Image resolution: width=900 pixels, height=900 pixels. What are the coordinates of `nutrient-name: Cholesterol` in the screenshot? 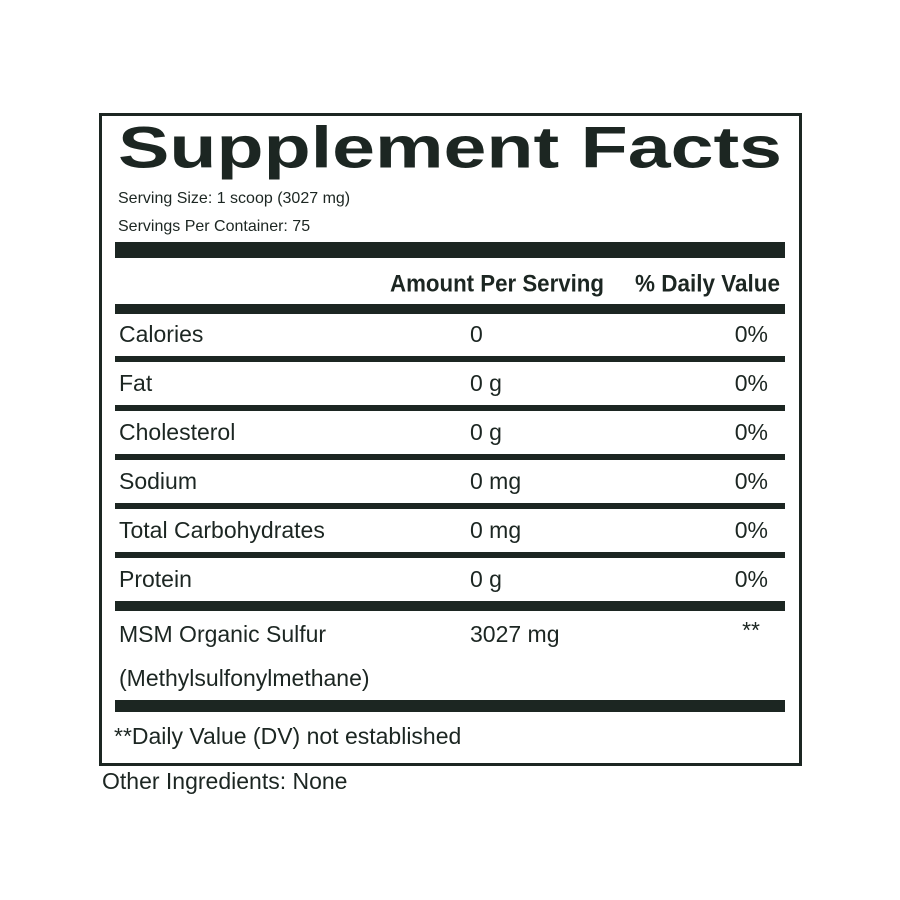 It's located at (177, 432).